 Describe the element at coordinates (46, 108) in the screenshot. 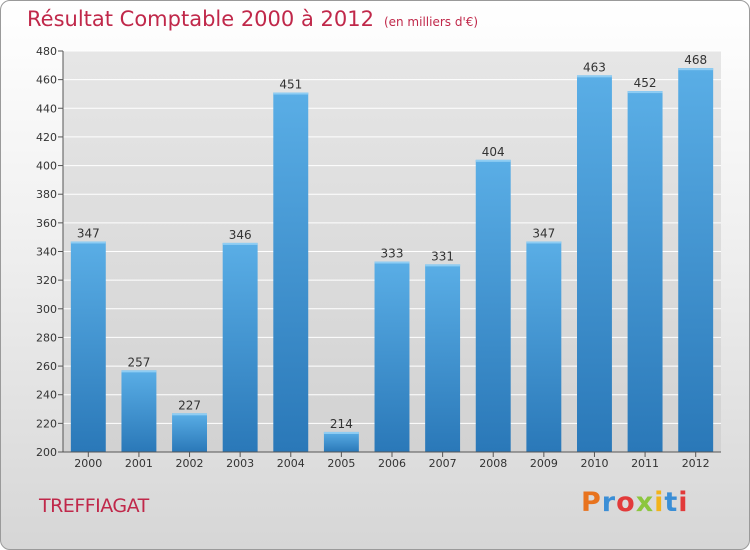

I see `y-tick-label: 440` at that location.